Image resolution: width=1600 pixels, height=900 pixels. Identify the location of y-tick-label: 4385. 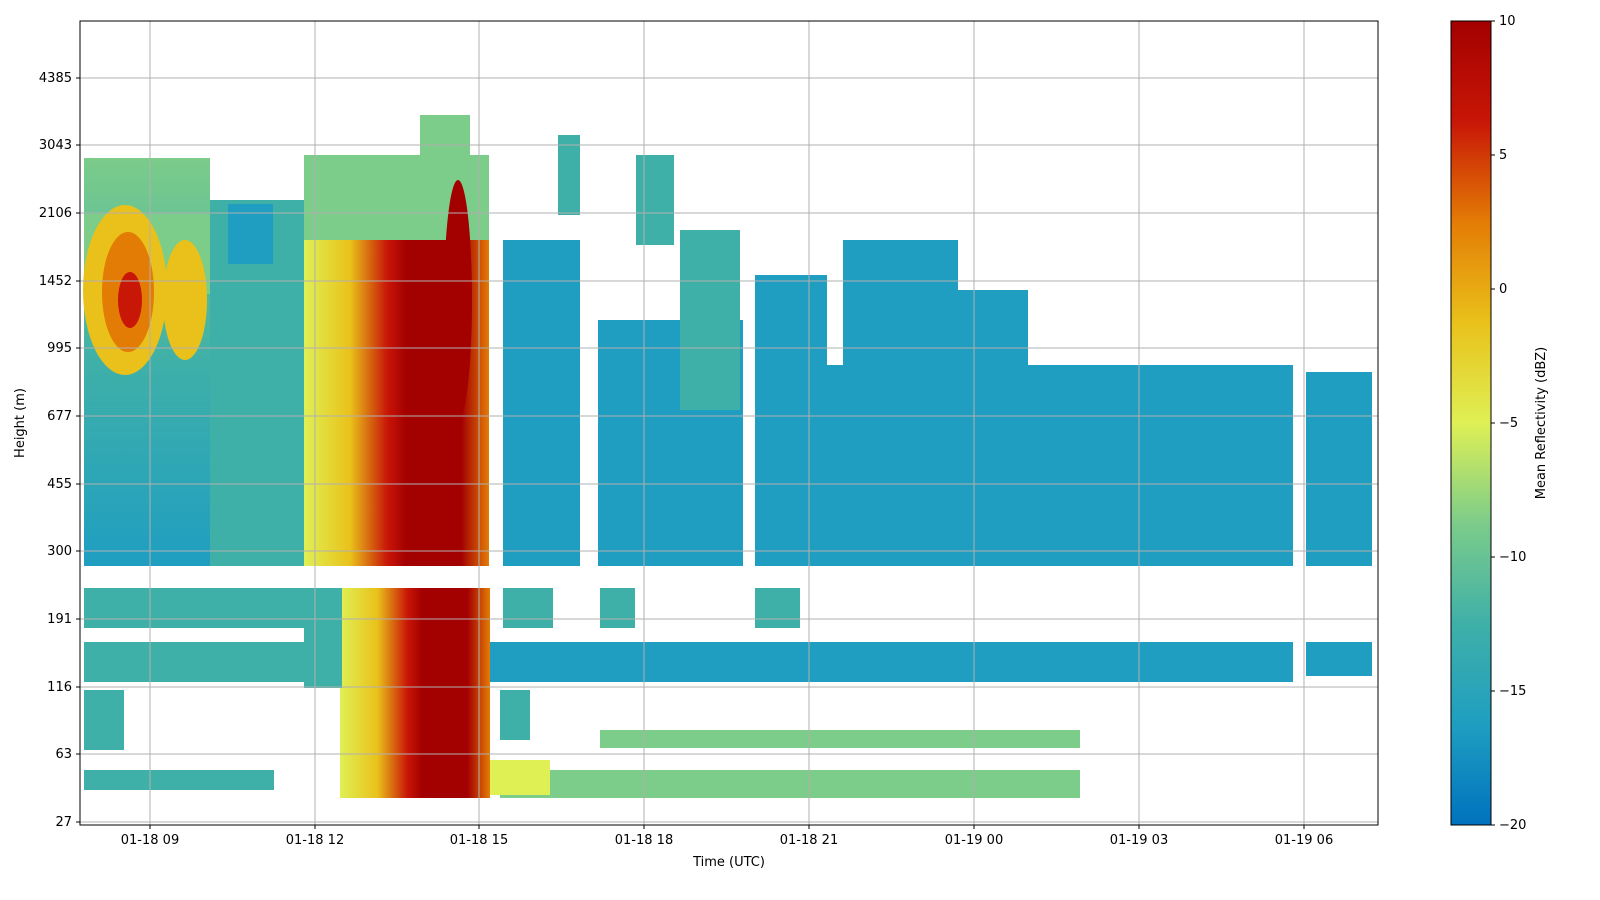
(55, 78).